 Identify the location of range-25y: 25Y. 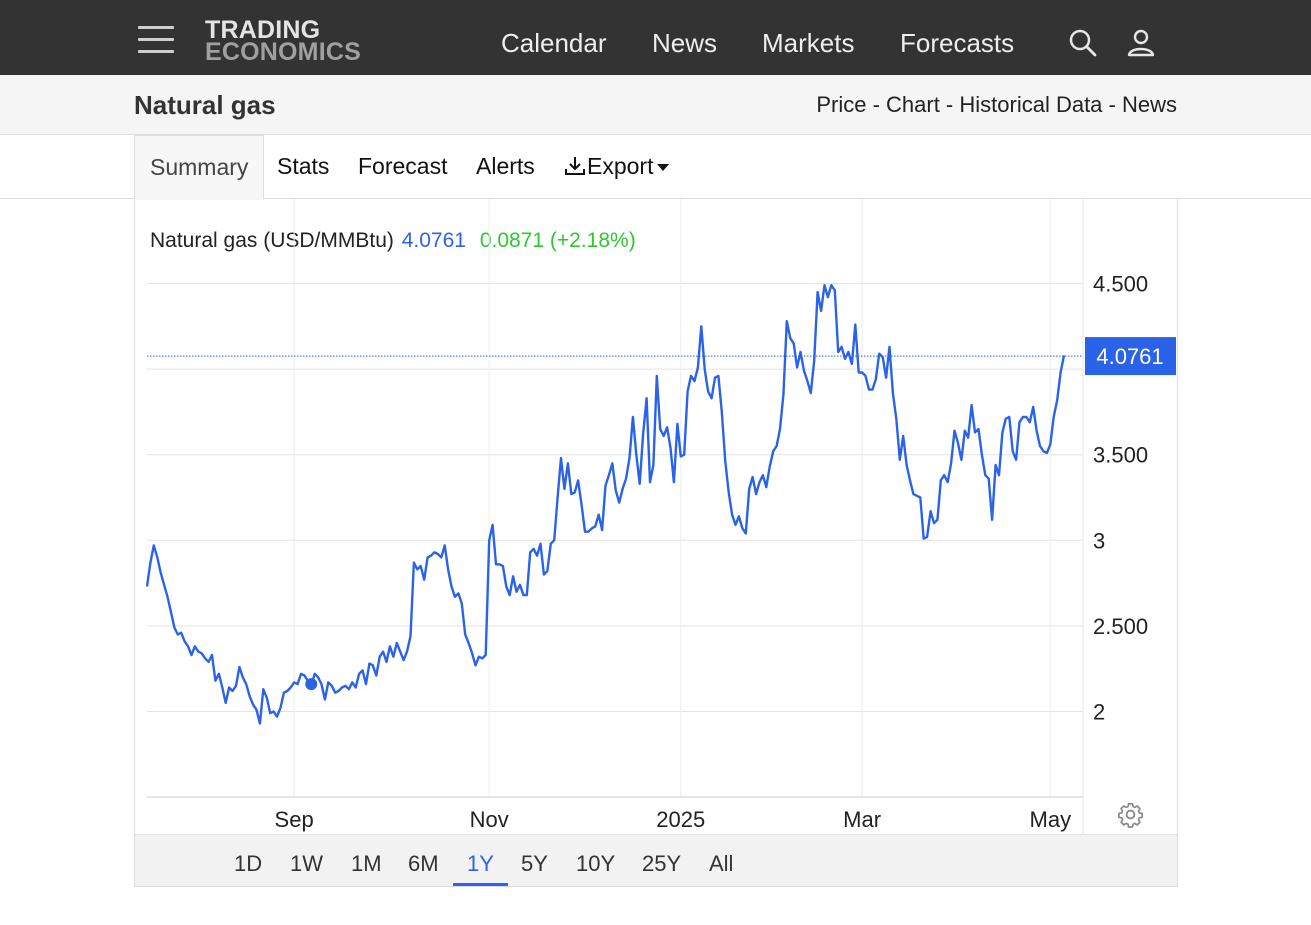
(662, 863).